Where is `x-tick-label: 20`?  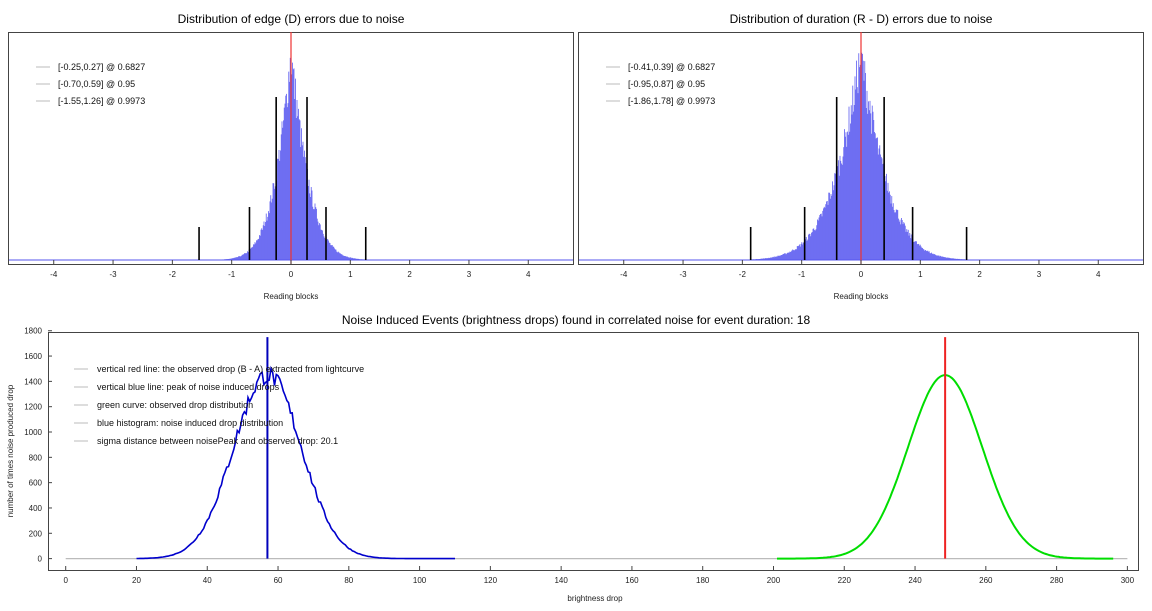
x-tick-label: 20 is located at coordinates (136, 580).